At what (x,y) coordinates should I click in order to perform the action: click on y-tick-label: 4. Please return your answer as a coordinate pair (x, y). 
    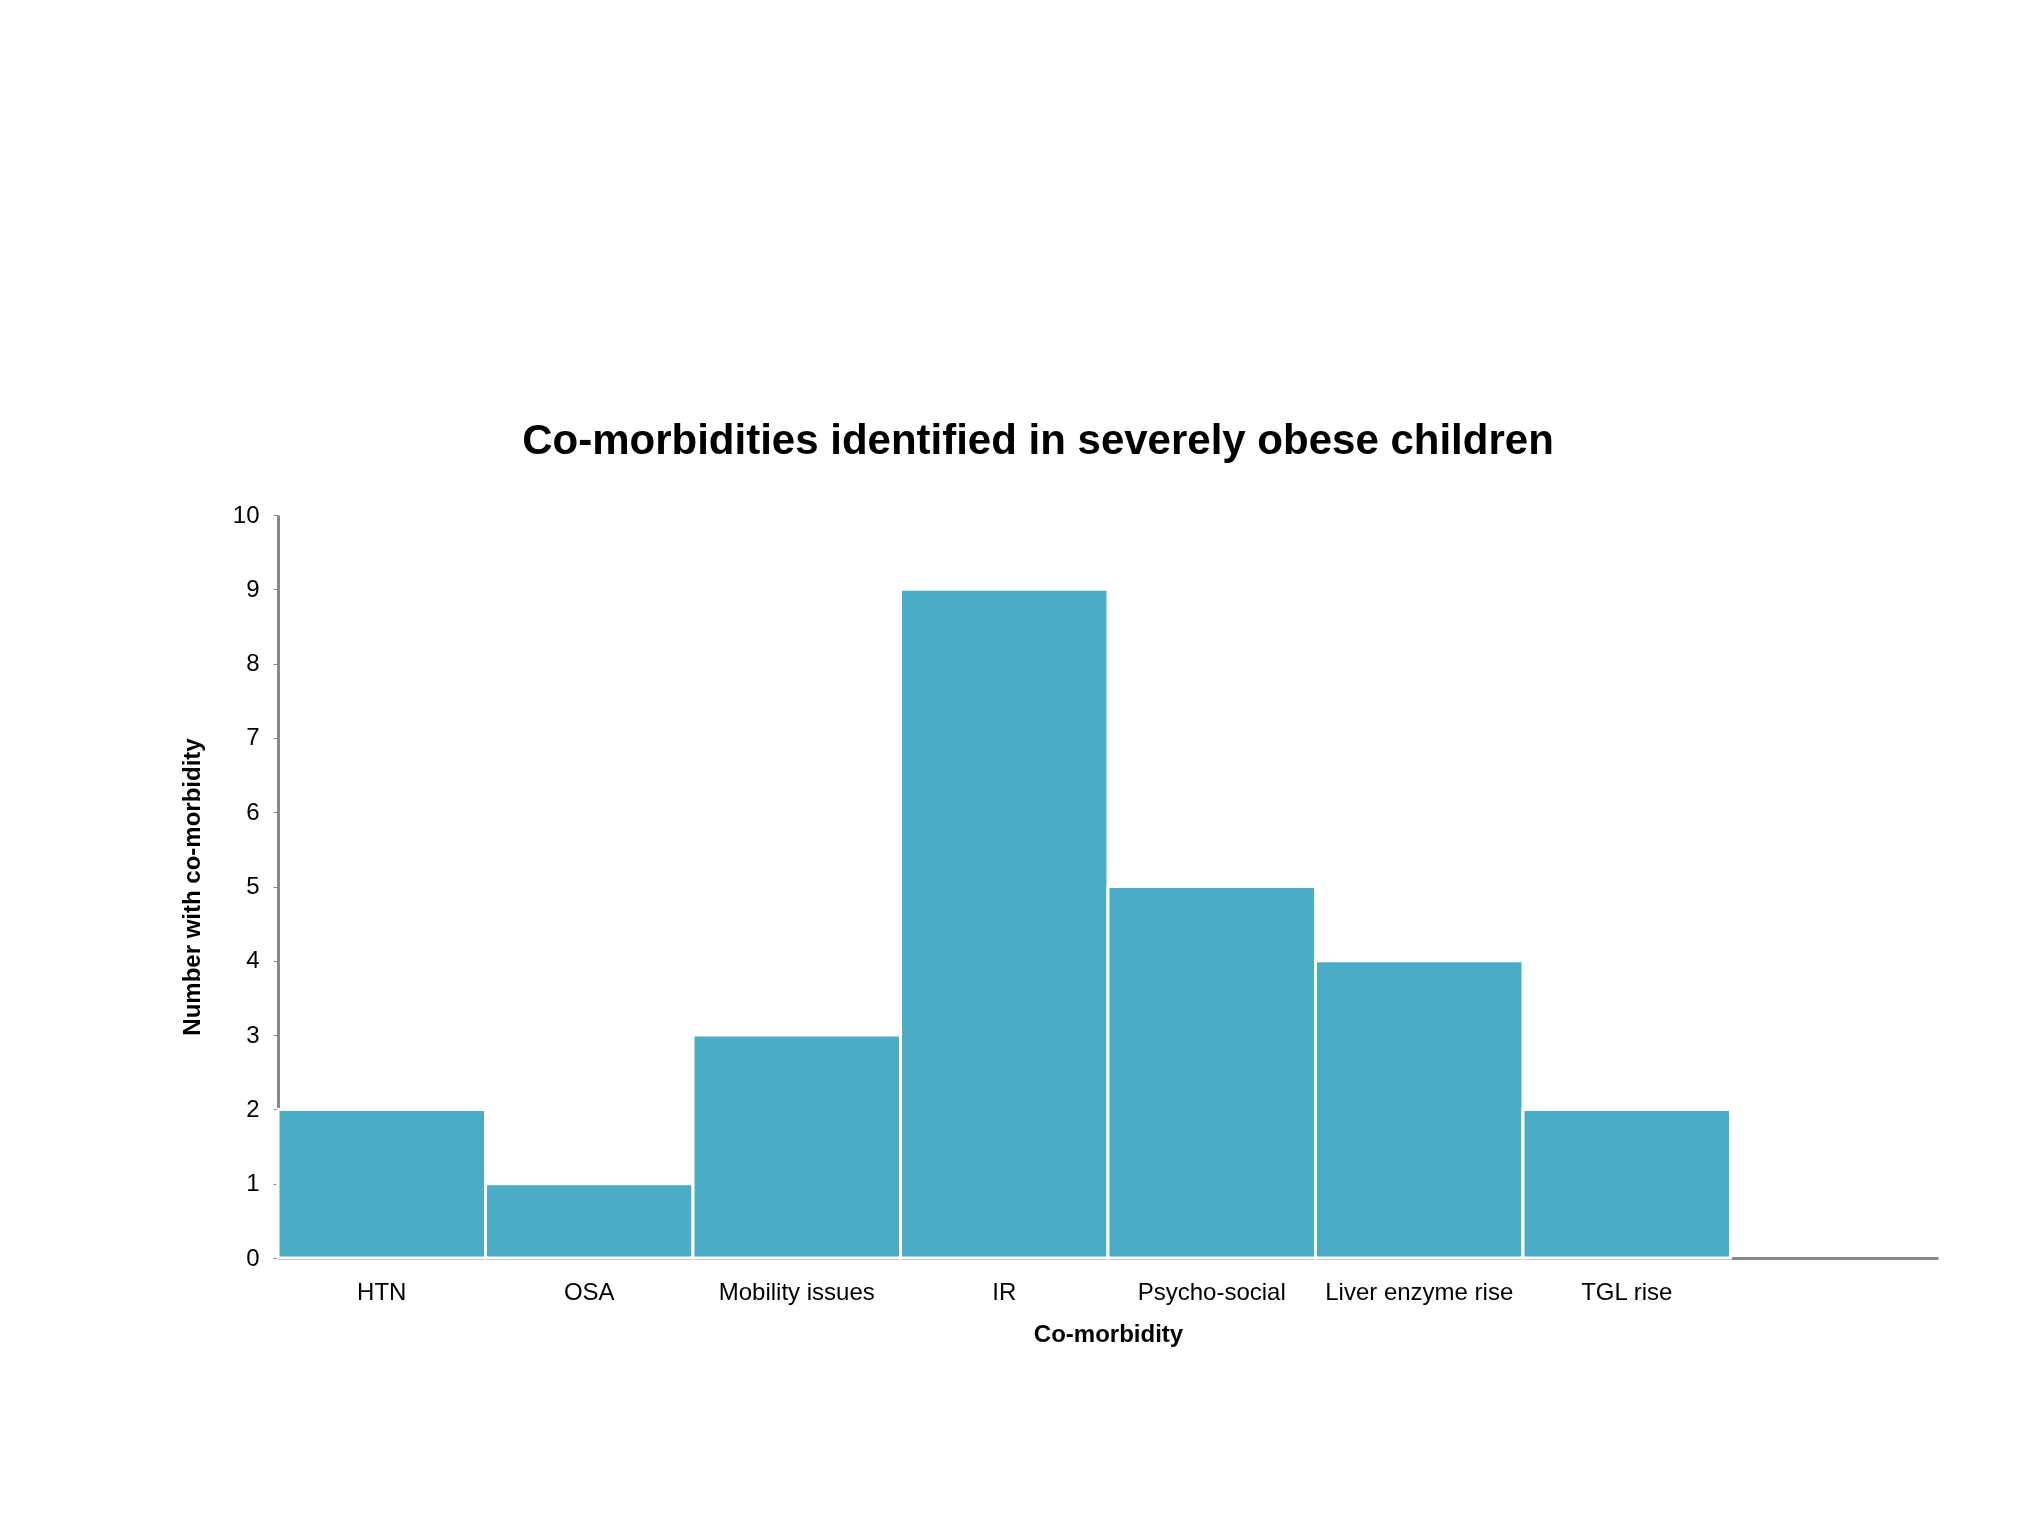
    Looking at the image, I should click on (253, 960).